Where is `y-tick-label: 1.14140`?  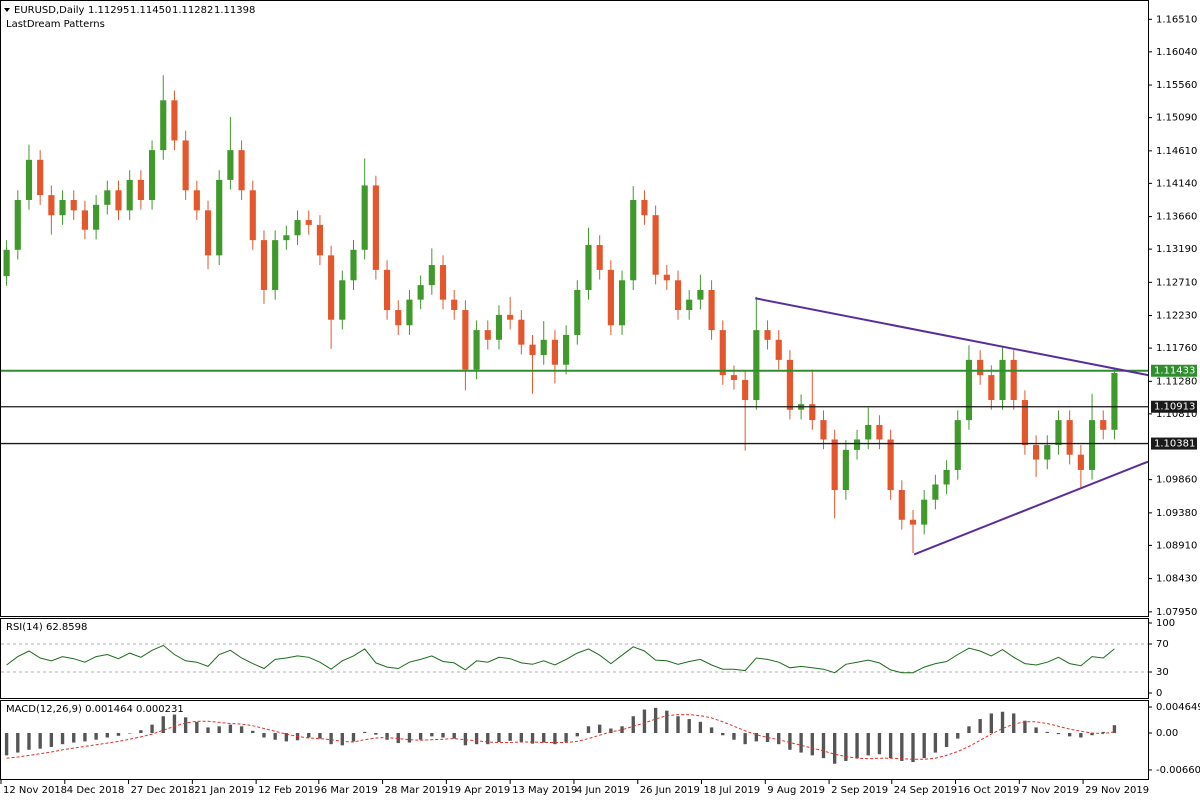
y-tick-label: 1.14140 is located at coordinates (1176, 183).